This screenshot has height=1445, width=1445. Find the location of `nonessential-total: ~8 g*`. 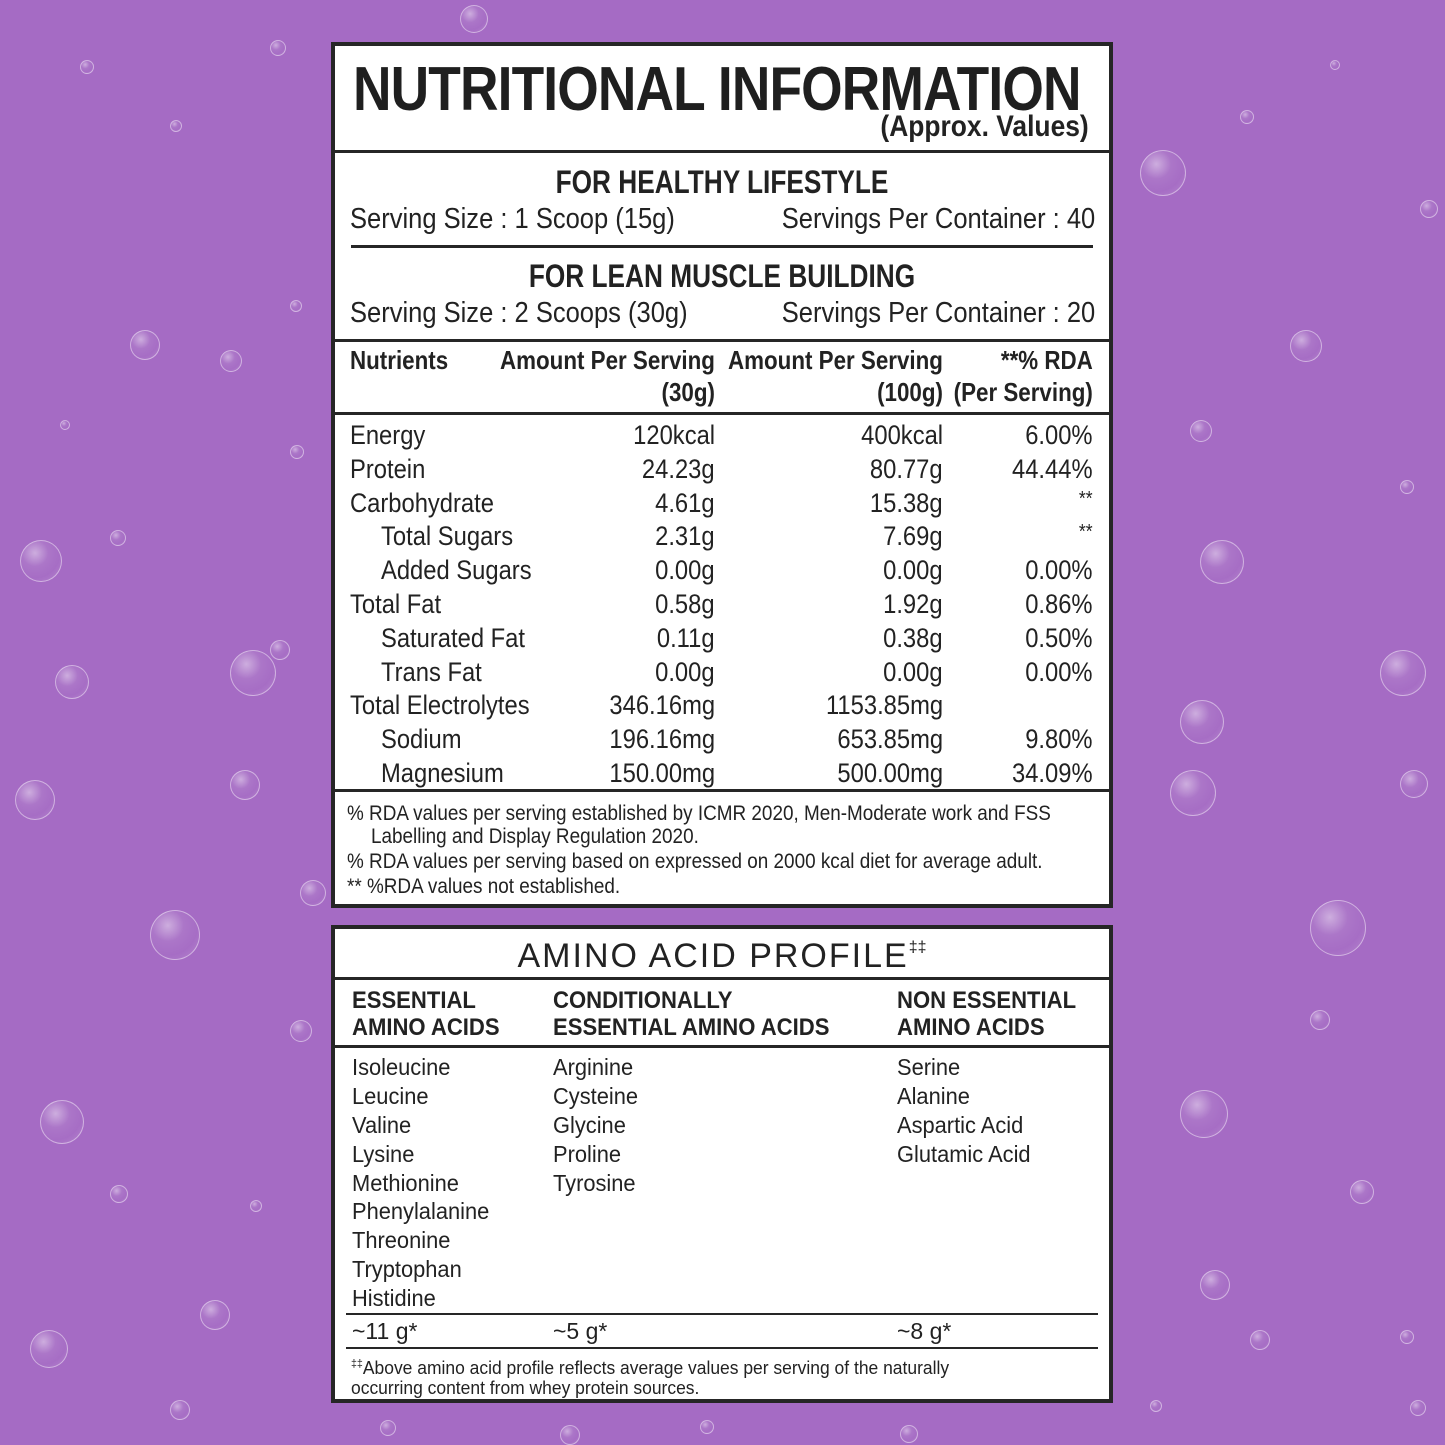

nonessential-total: ~8 g* is located at coordinates (924, 1331).